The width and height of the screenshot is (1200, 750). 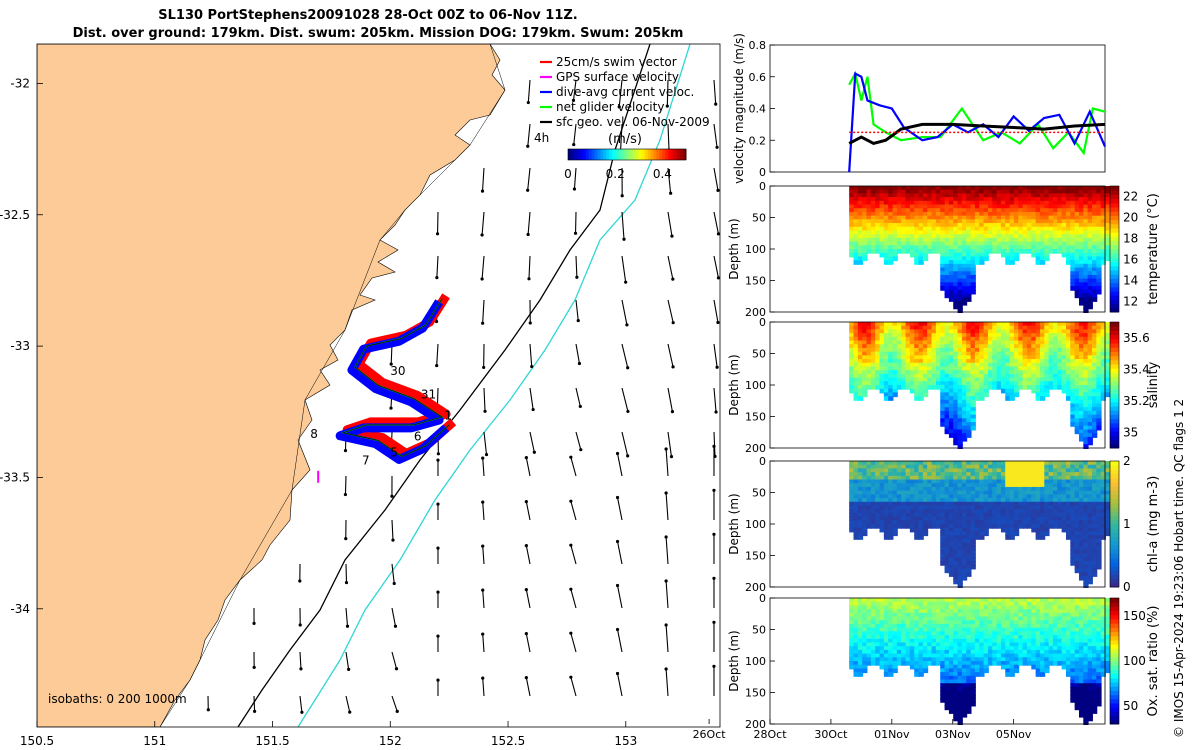 What do you see at coordinates (758, 109) in the screenshot?
I see `vel-tick-label: 0.4` at bounding box center [758, 109].